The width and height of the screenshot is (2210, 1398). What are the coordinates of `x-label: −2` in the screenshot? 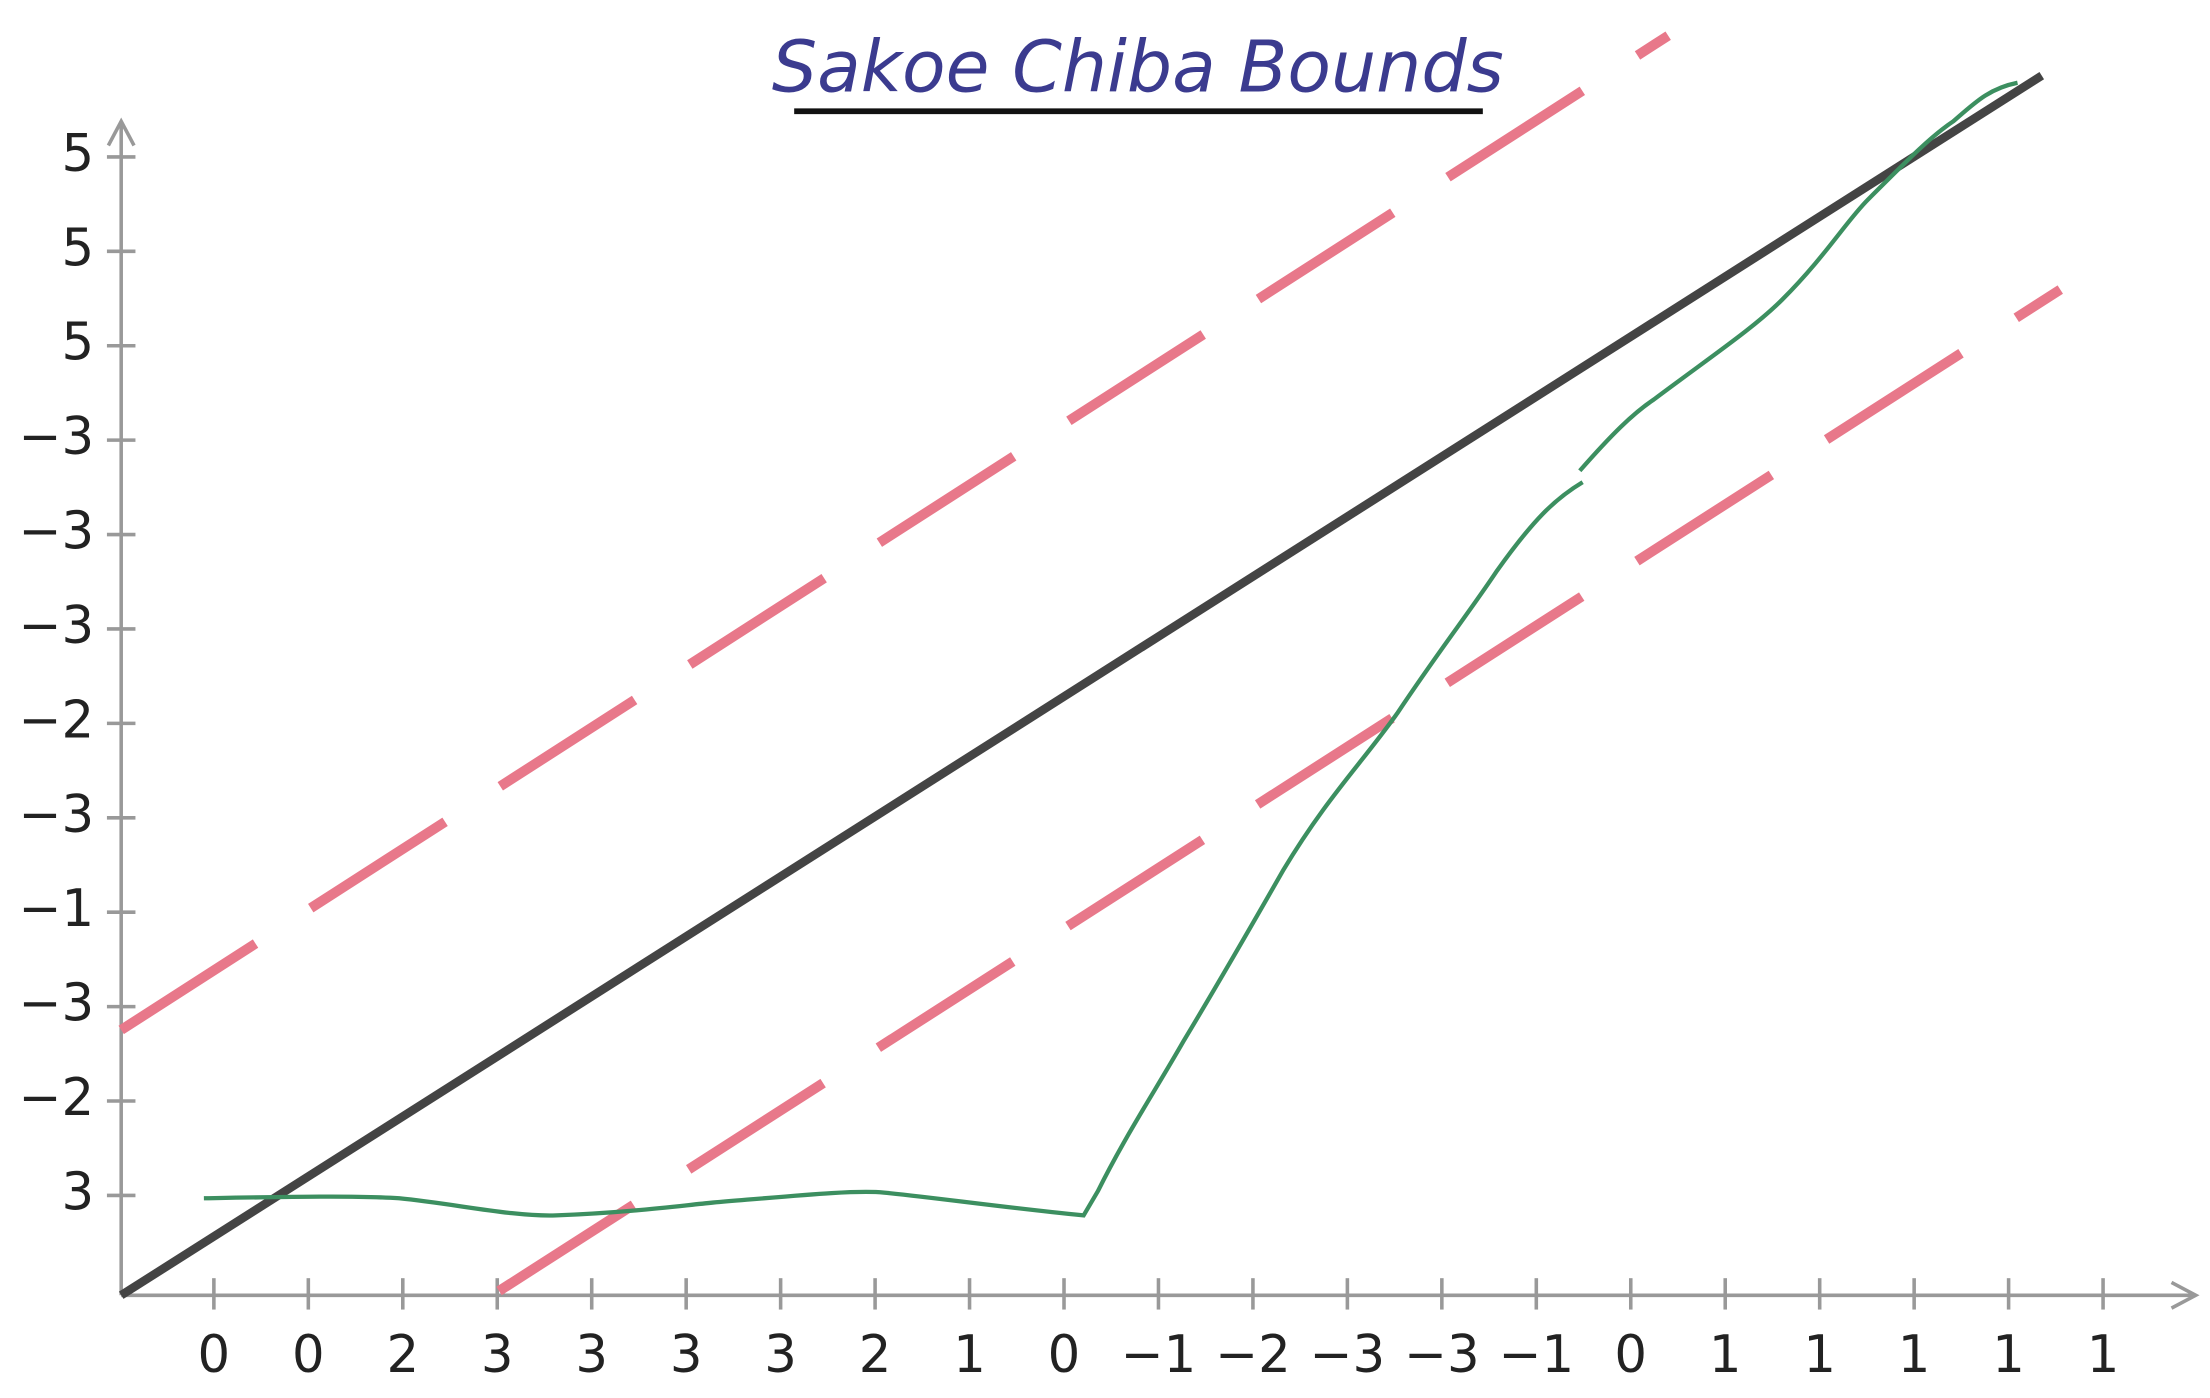 It's located at (1253, 1355).